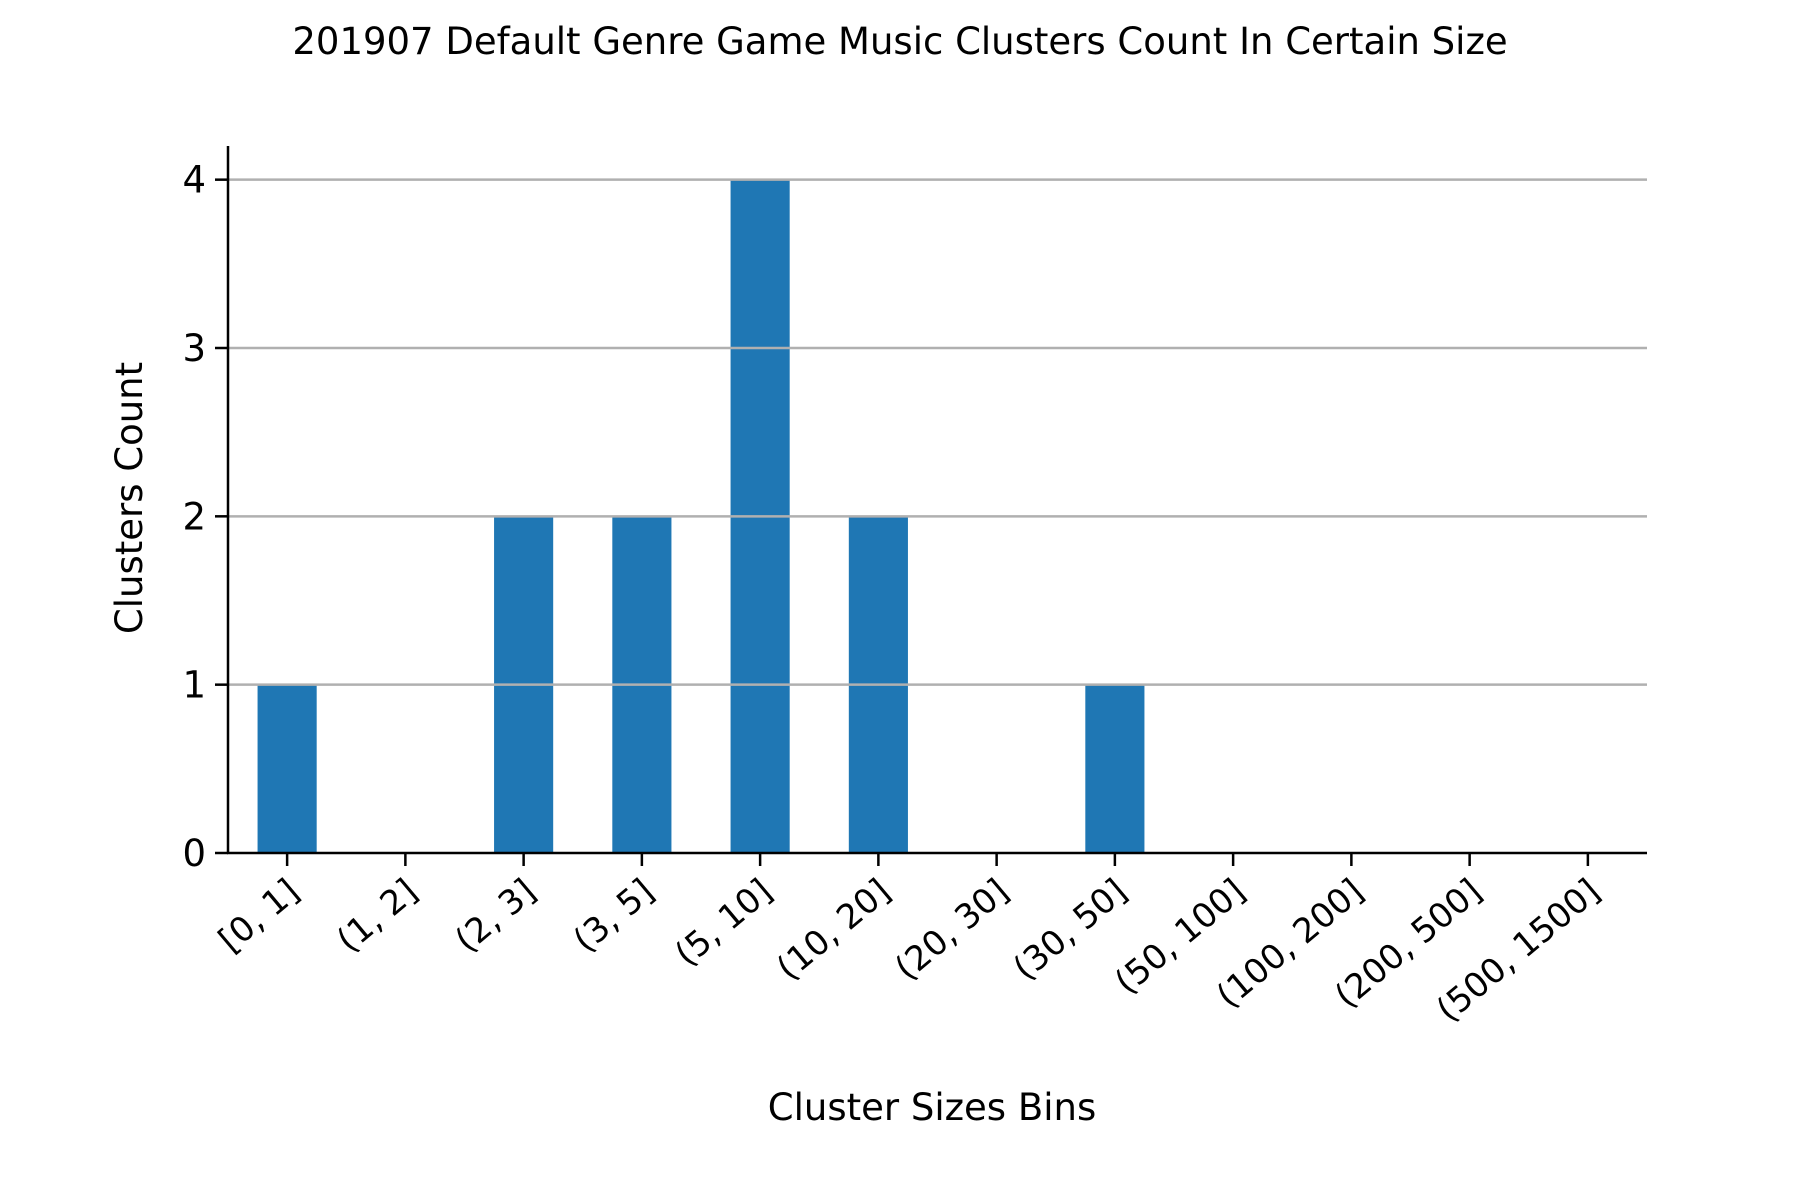 This screenshot has height=1204, width=1800. I want to click on y-tick-label-1: 1, so click(194, 685).